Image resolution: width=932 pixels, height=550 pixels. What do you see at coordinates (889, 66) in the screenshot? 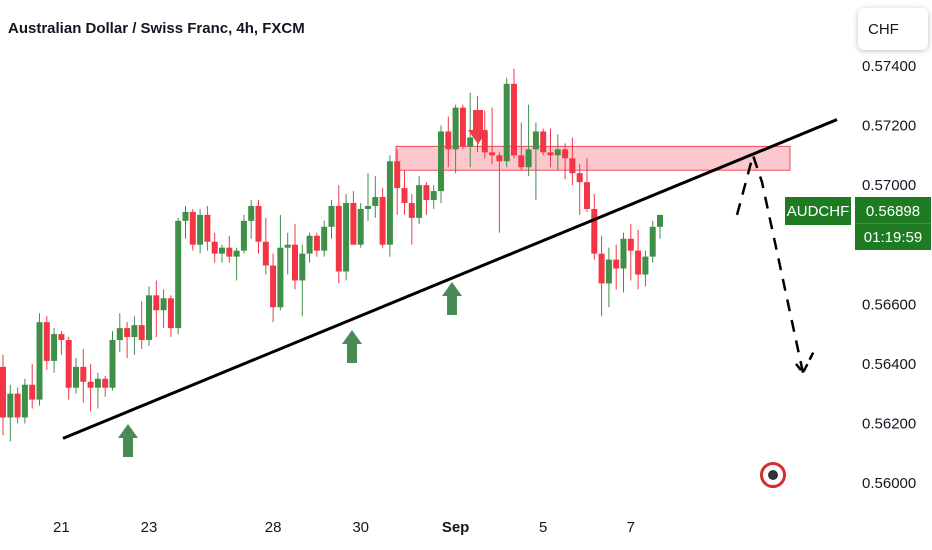
I see `y-tick-label: 0.57400` at bounding box center [889, 66].